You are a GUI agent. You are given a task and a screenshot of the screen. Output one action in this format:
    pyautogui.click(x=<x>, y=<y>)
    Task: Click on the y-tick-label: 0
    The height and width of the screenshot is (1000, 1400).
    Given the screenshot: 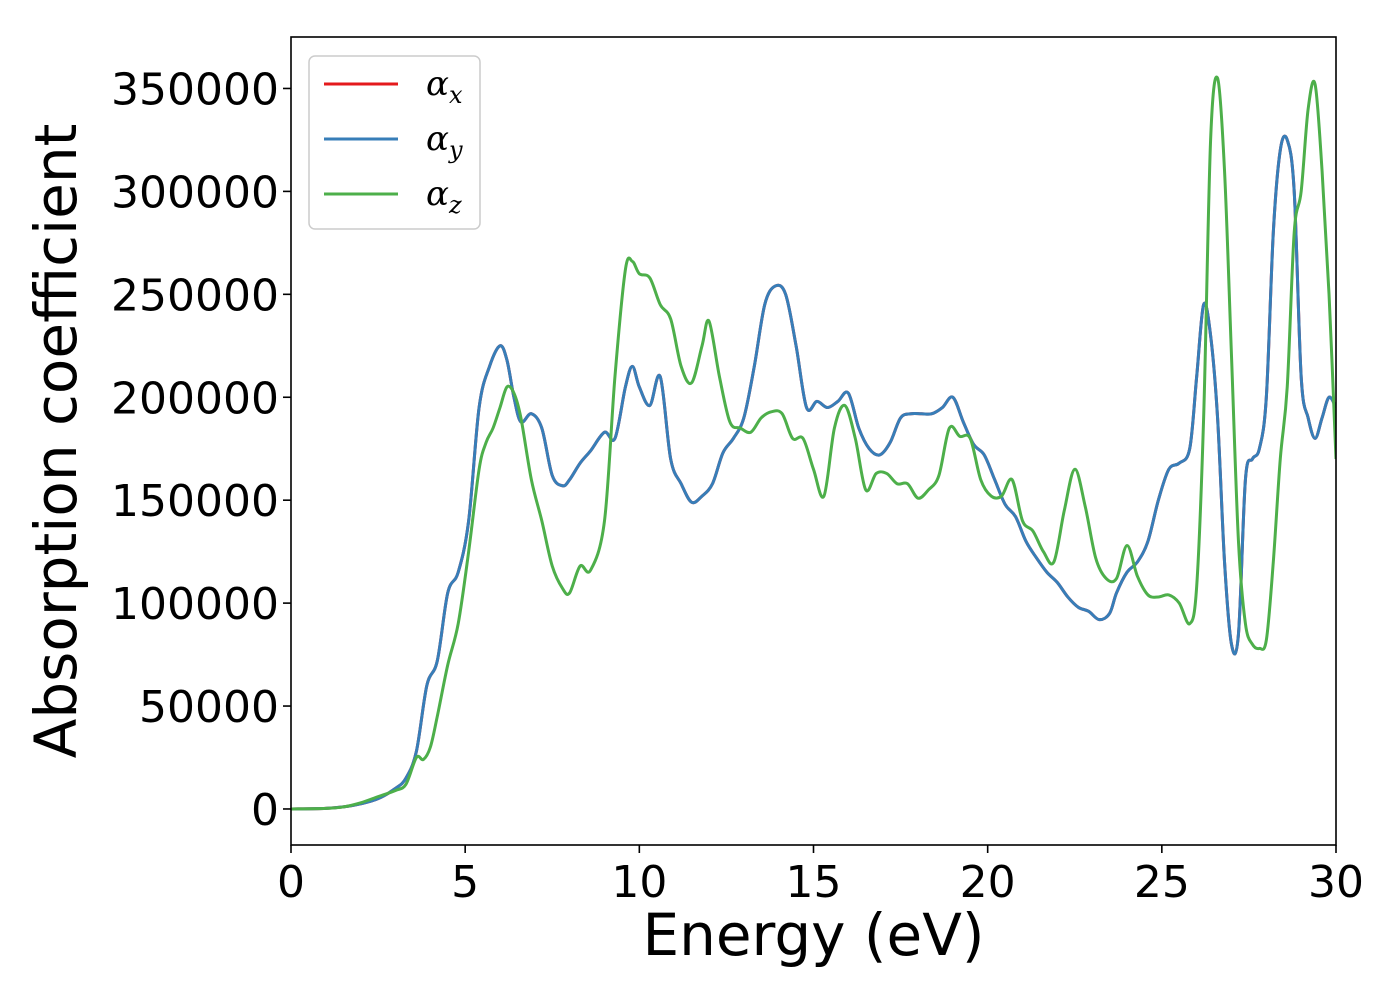 What is the action you would take?
    pyautogui.click(x=265, y=810)
    